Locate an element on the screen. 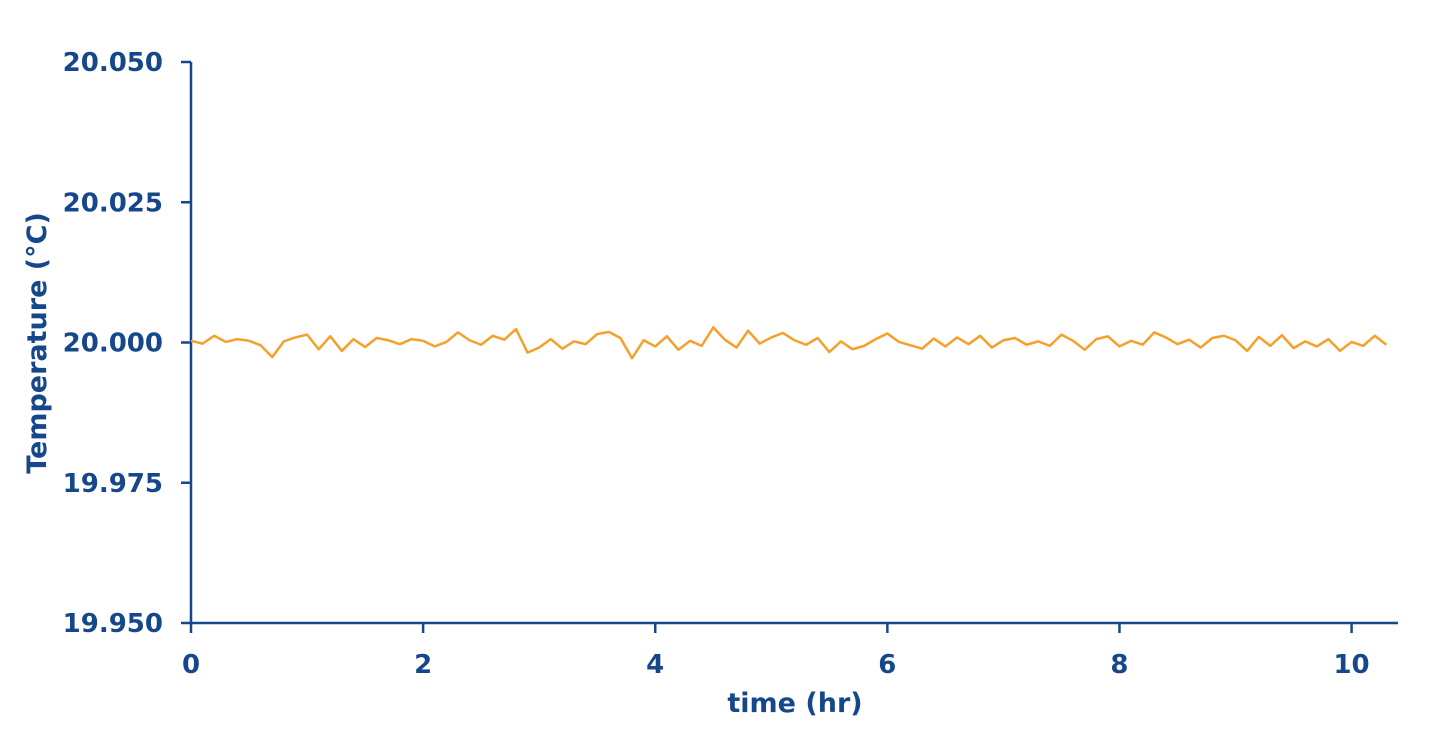 Image resolution: width=1451 pixels, height=730 pixels. y-tick-label: 20.050 is located at coordinates (113, 63).